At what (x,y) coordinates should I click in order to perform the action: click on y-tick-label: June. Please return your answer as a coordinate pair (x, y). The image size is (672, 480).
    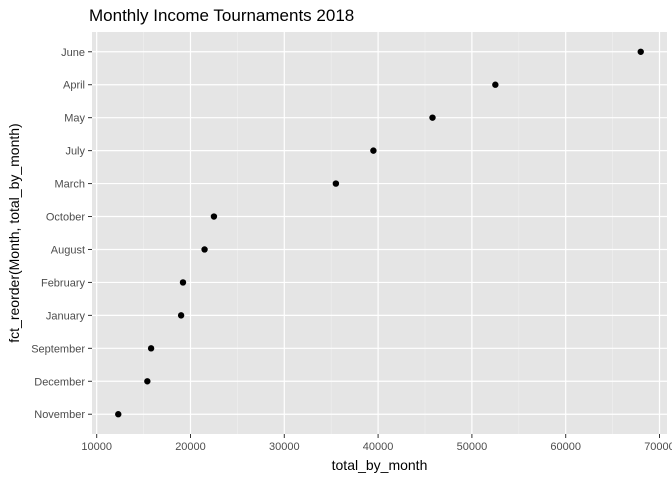
    Looking at the image, I should click on (73, 53).